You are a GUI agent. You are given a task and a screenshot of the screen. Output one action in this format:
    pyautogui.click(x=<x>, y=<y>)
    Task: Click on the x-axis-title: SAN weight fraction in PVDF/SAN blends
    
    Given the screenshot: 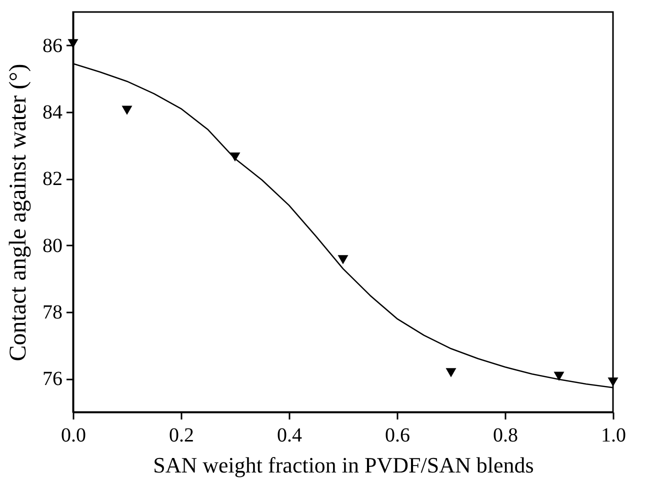 What is the action you would take?
    pyautogui.click(x=343, y=465)
    